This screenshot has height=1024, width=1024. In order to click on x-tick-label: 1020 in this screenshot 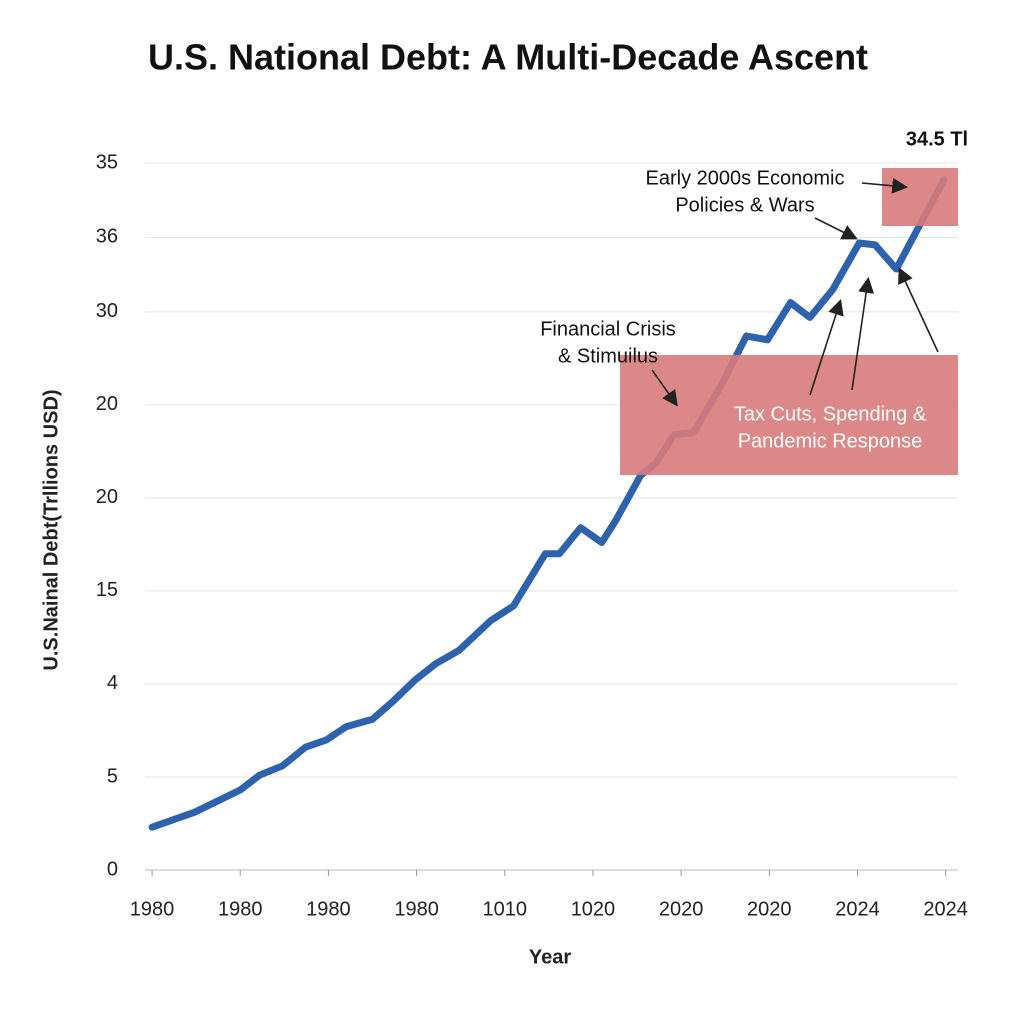, I will do `click(593, 909)`.